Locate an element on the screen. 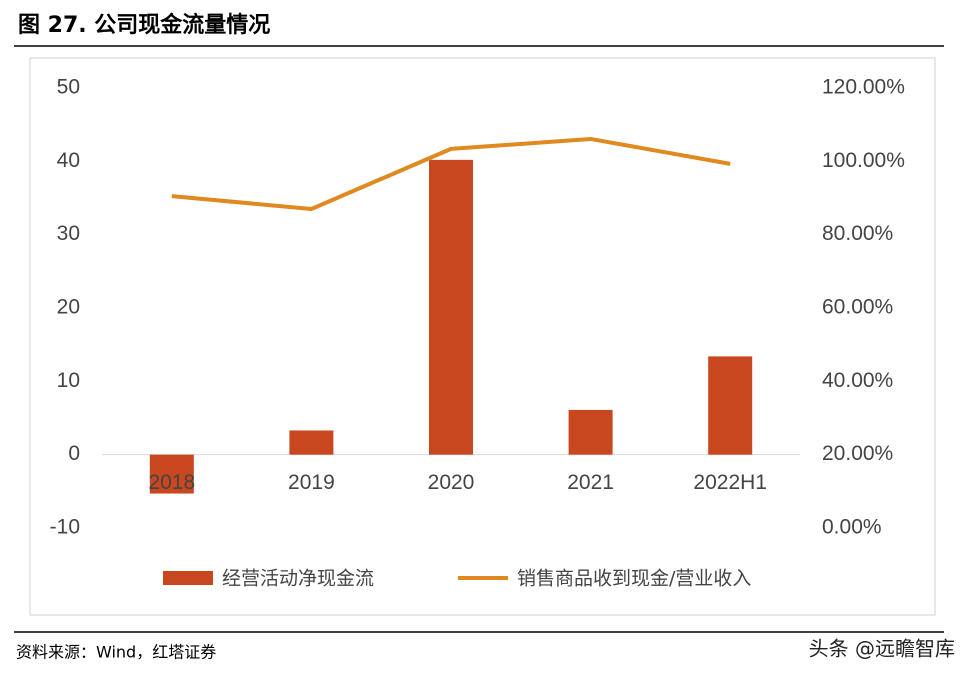 This screenshot has height=682, width=972. y-tick-label: 50 is located at coordinates (68, 87).